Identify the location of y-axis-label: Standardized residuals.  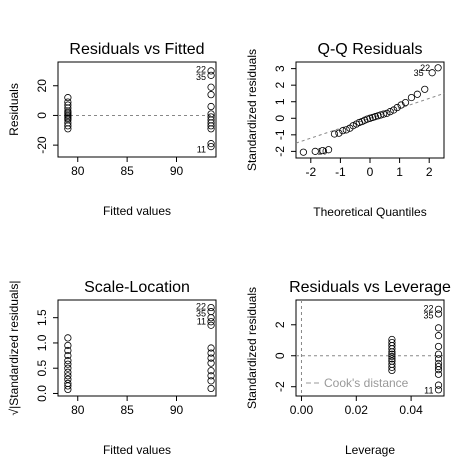
(252, 348).